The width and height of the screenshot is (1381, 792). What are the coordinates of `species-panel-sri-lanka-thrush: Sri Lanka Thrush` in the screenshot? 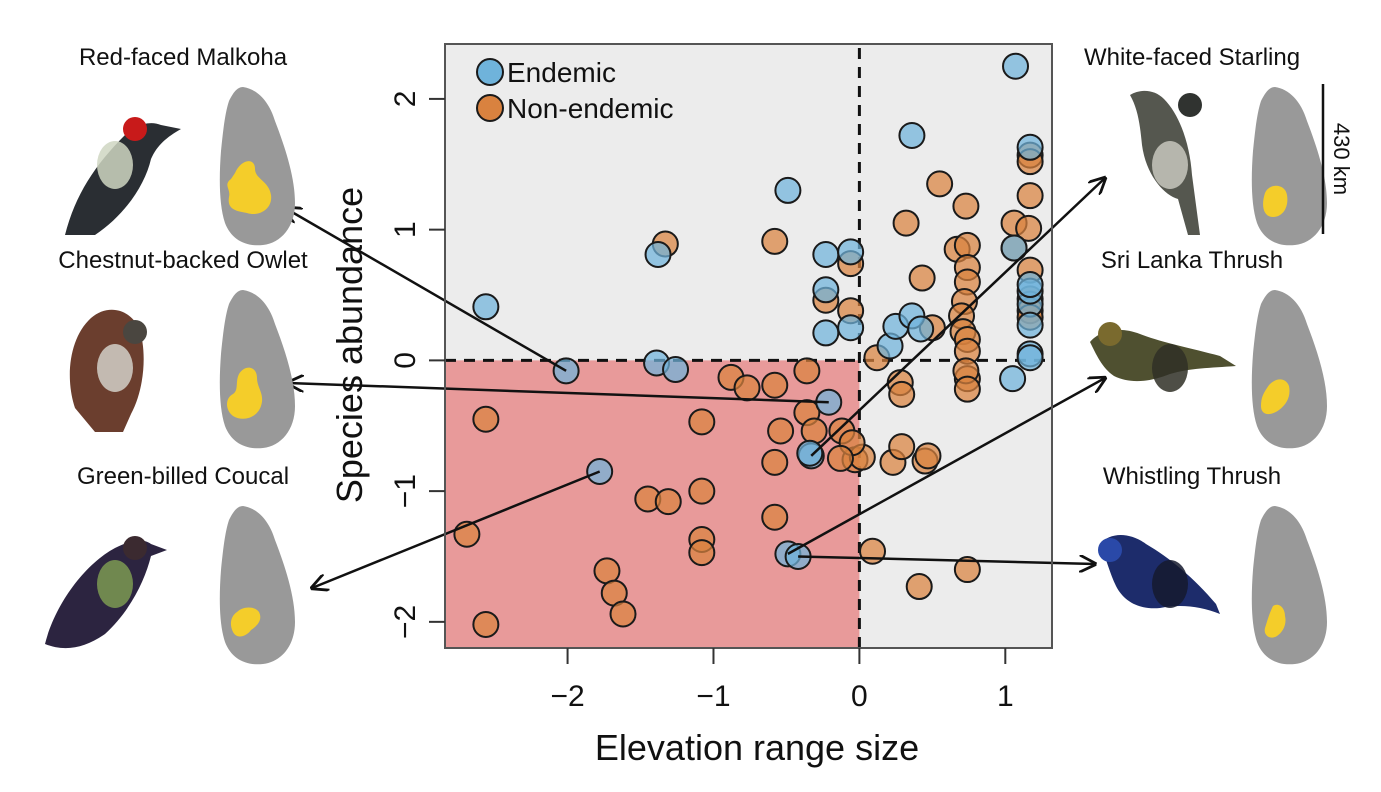 It's located at (1208, 348).